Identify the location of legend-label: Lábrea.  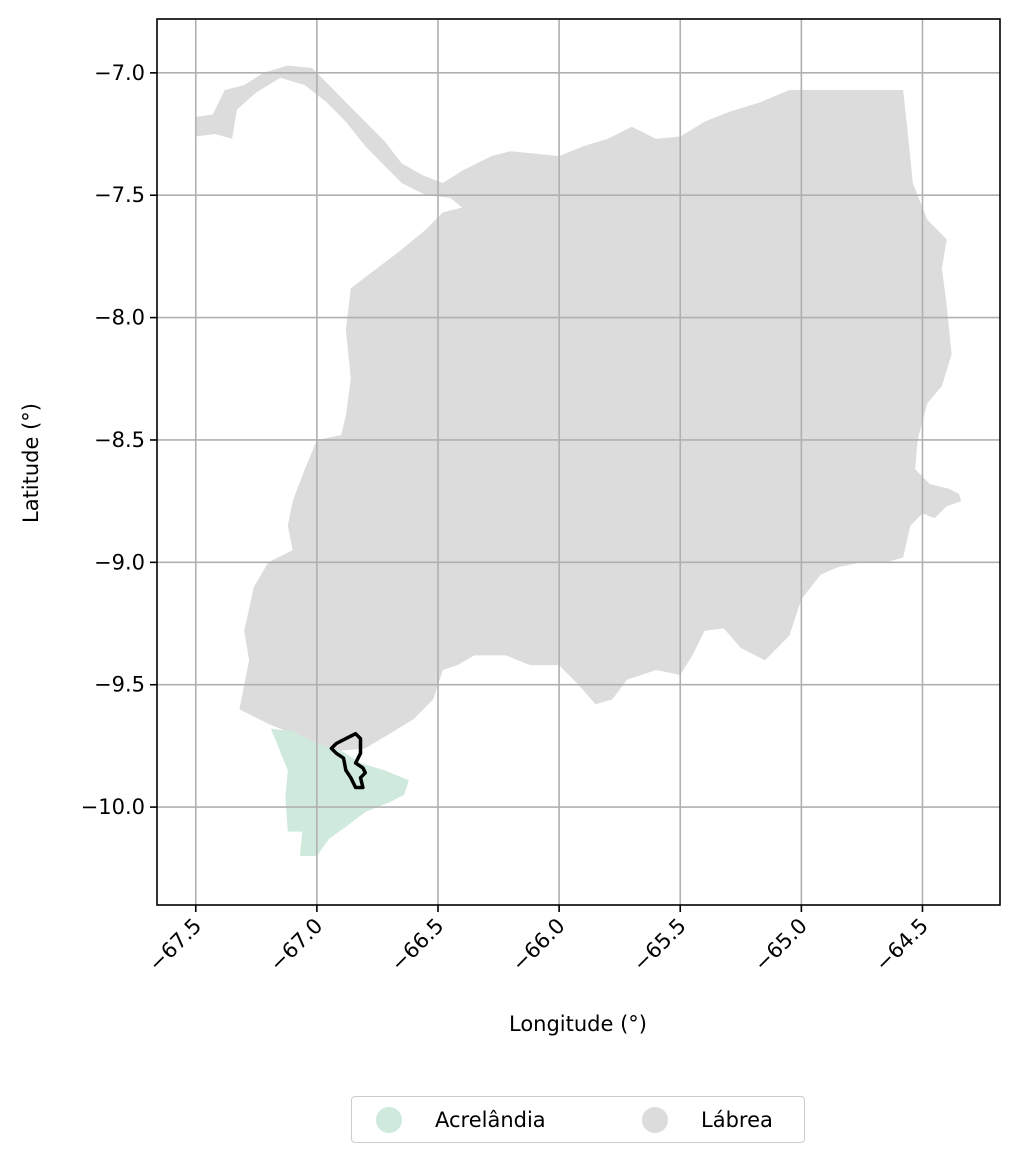
(737, 1119).